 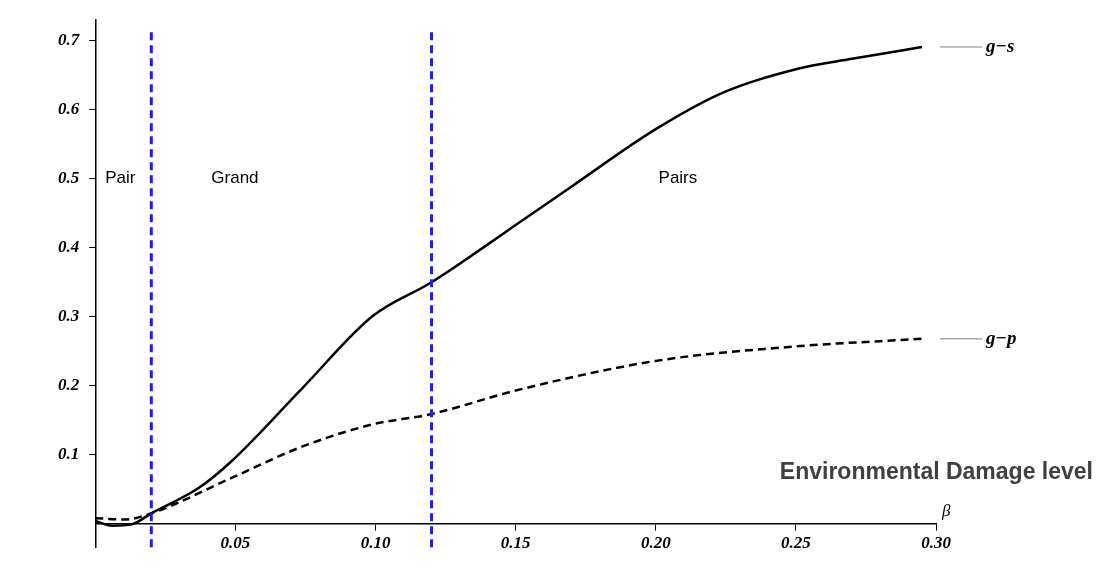 What do you see at coordinates (120, 178) in the screenshot?
I see `annotation: Pair` at bounding box center [120, 178].